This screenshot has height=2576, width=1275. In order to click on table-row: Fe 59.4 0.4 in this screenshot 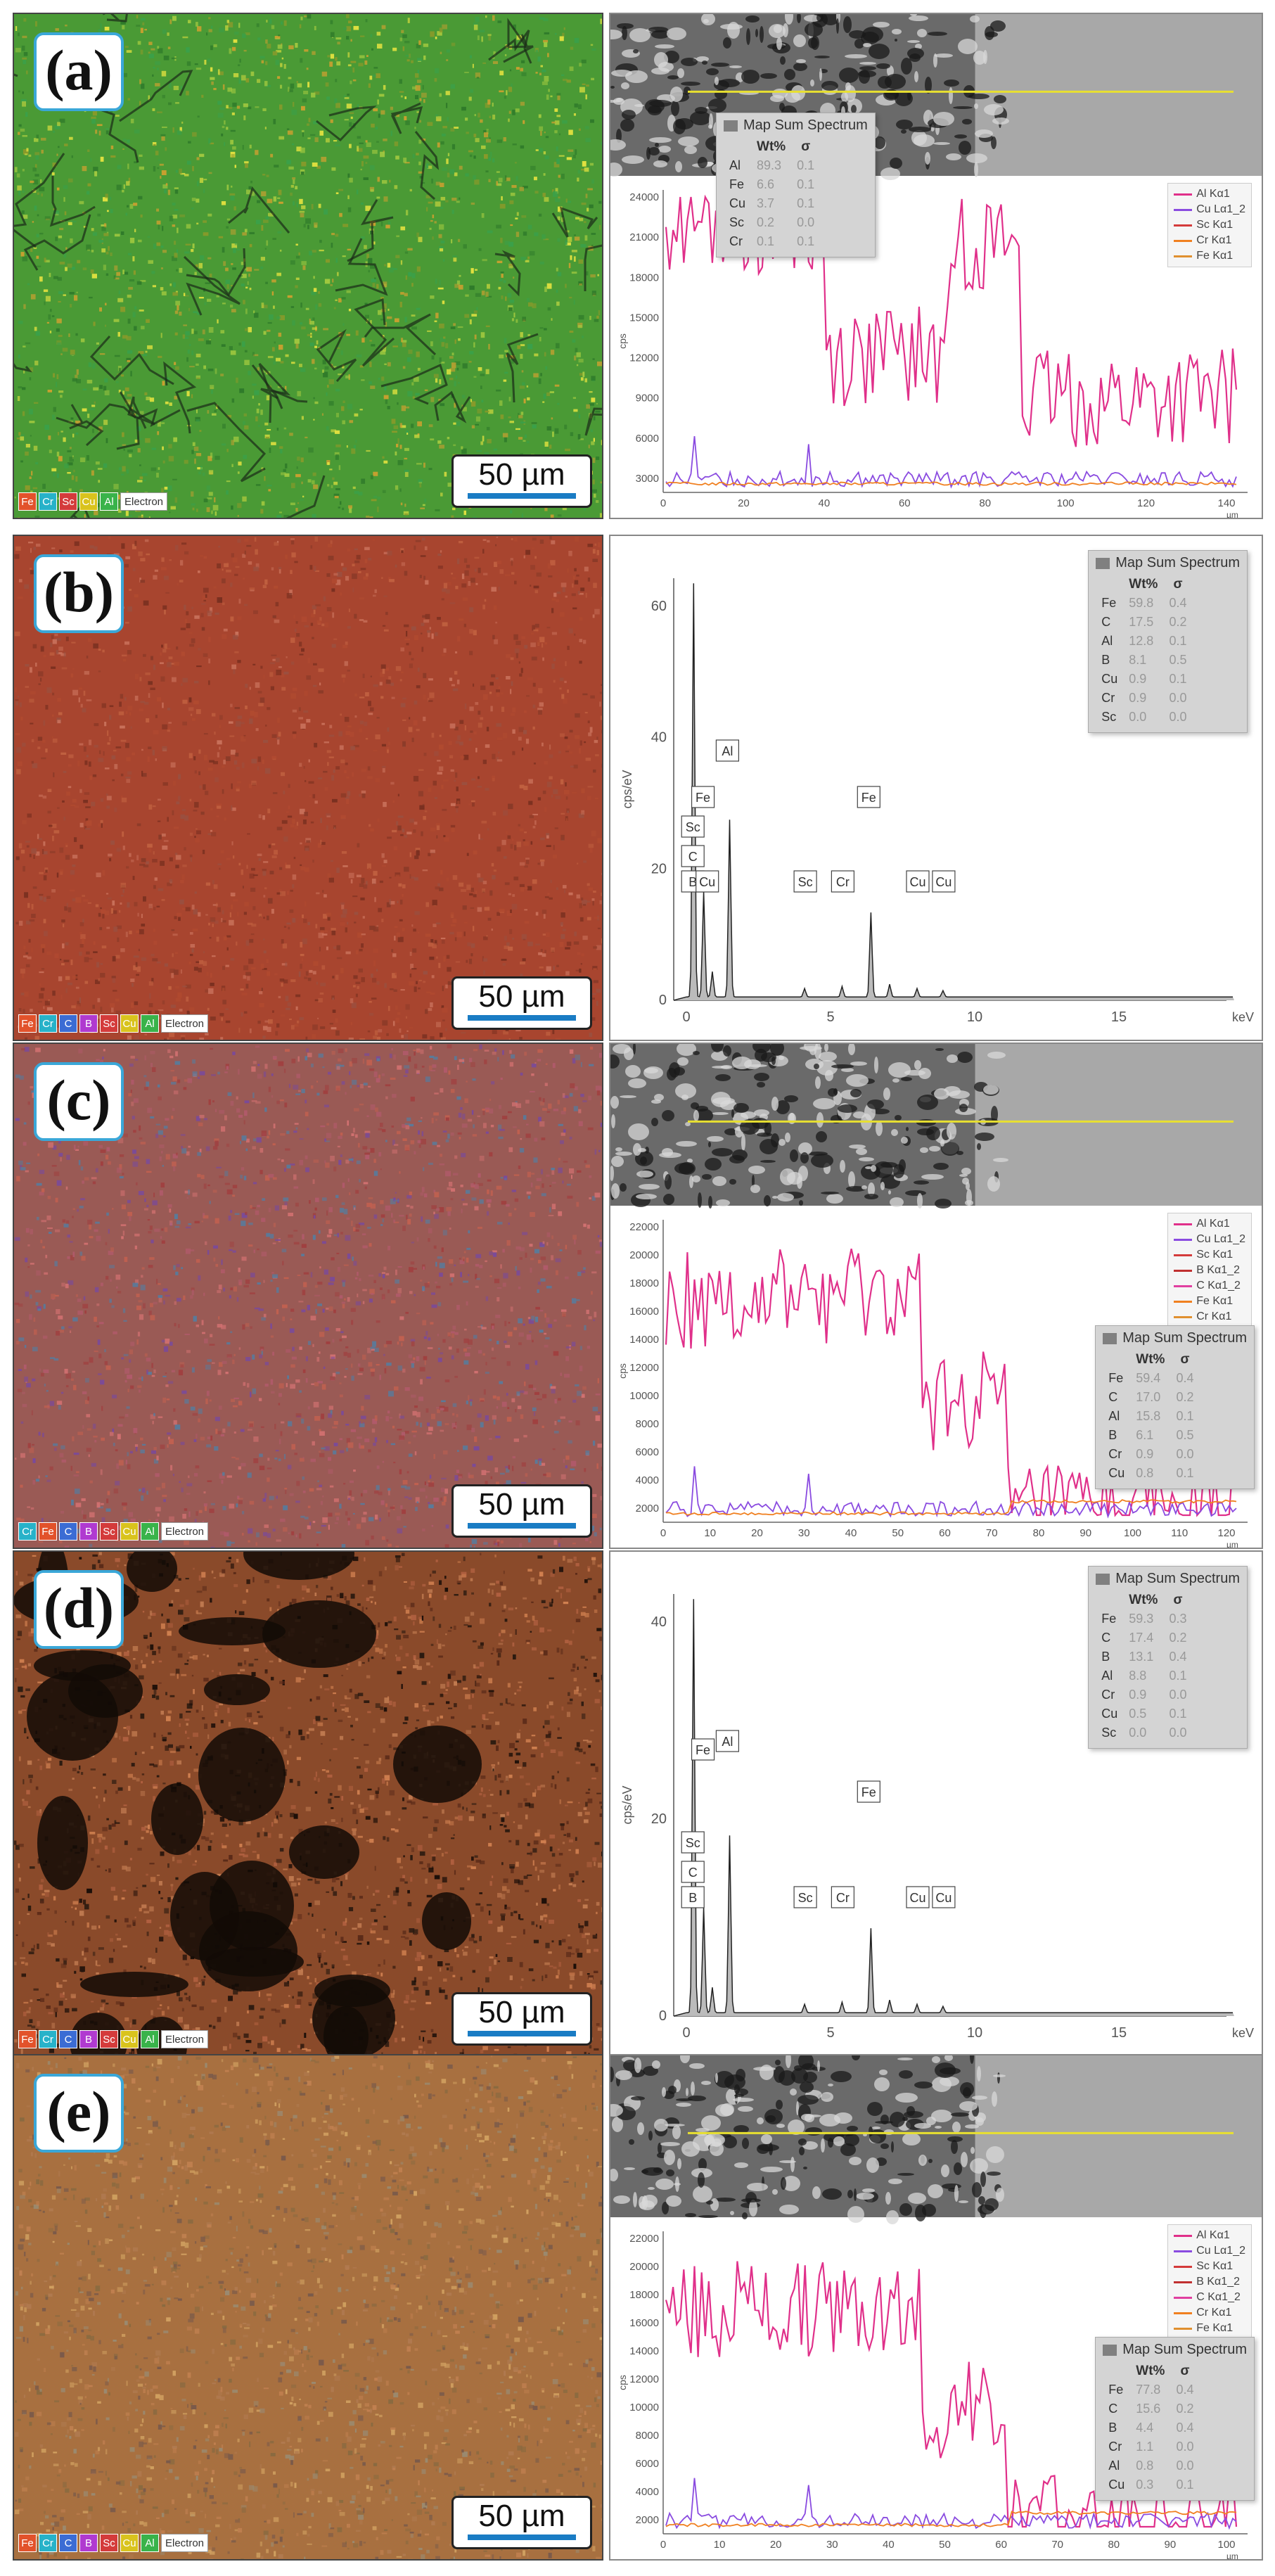, I will do `click(1151, 1378)`.